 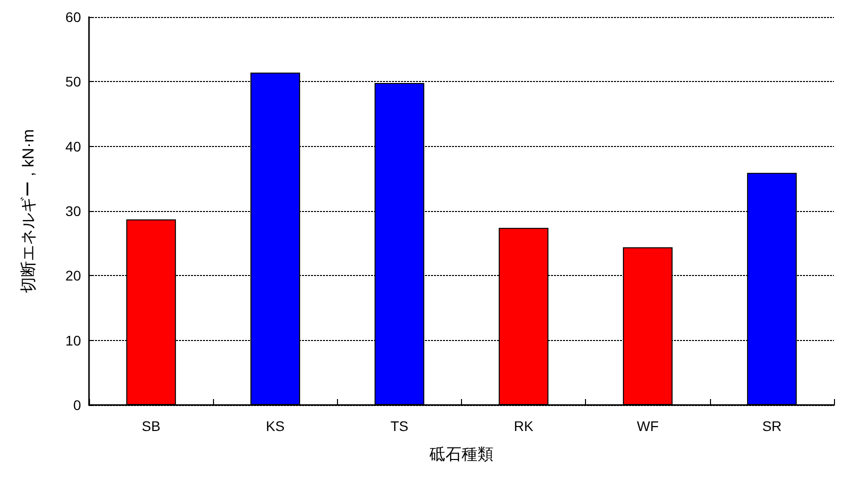 I want to click on x-tick-label: SB, so click(x=151, y=426).